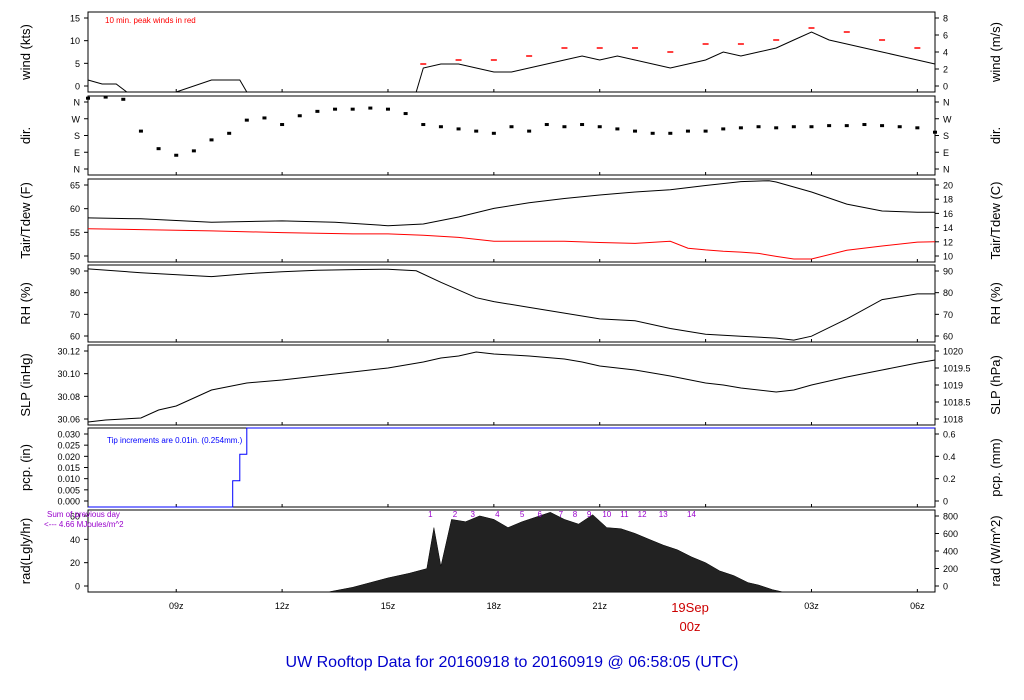 The height and width of the screenshot is (700, 1024). Describe the element at coordinates (84, 524) in the screenshot. I see `rad-annotation-2: <--- 4.66 MJoules/m^2` at that location.